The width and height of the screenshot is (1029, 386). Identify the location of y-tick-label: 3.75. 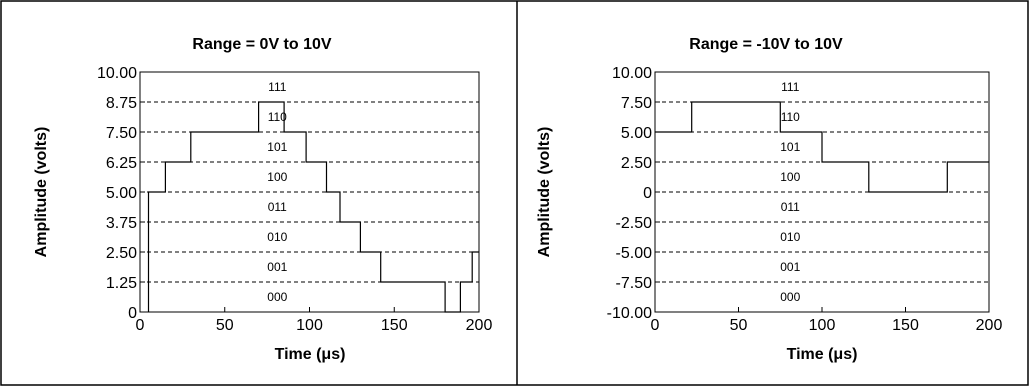
(121, 223).